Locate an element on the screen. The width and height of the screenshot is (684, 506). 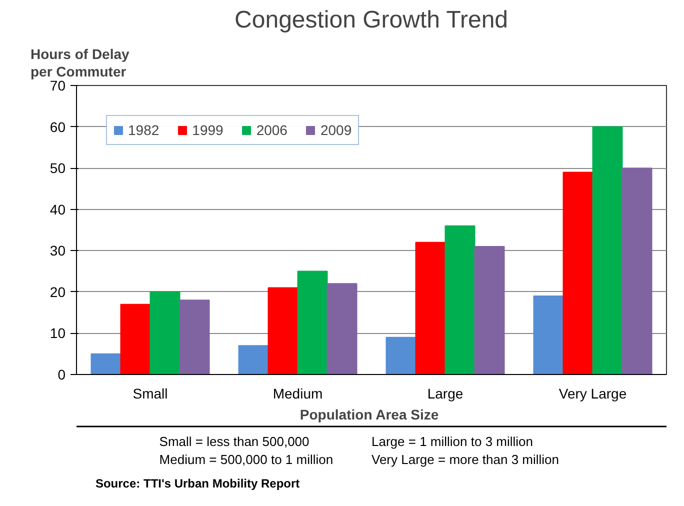
y-tick-label: 70 is located at coordinates (58, 86).